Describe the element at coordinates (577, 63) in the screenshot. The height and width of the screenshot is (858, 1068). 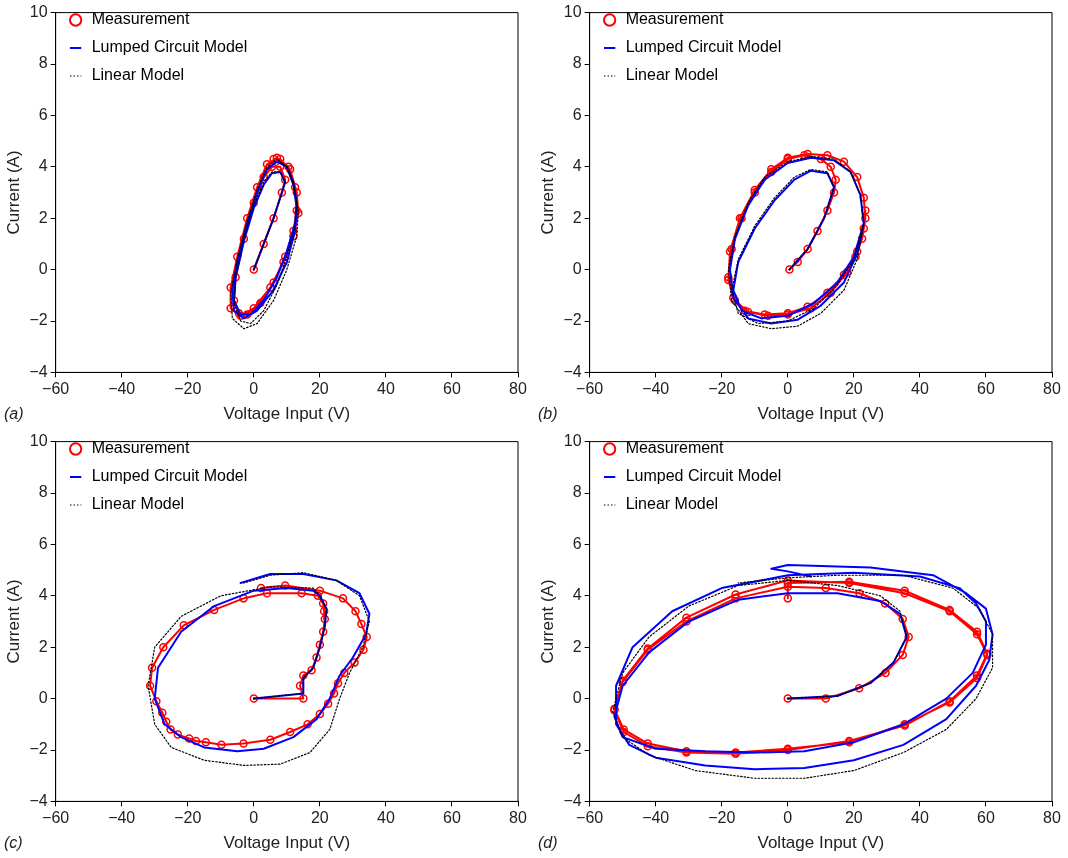
I see `y-tick-label: 8` at that location.